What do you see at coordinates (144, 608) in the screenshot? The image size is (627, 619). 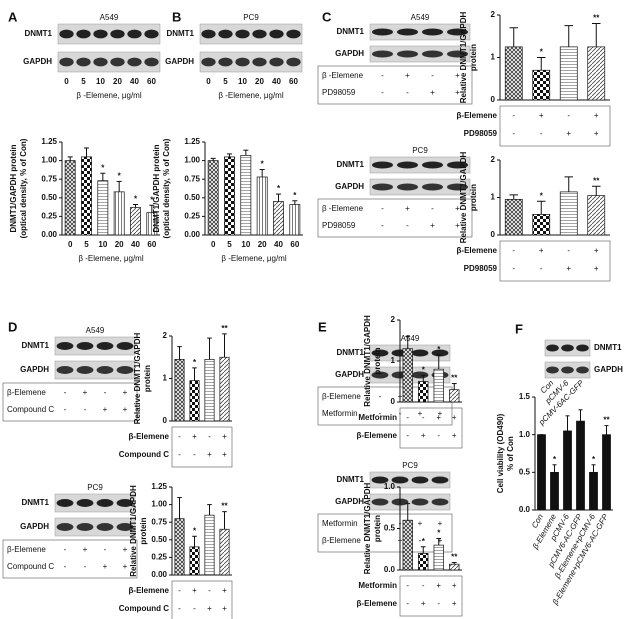 I see `condition-name: Compound C` at bounding box center [144, 608].